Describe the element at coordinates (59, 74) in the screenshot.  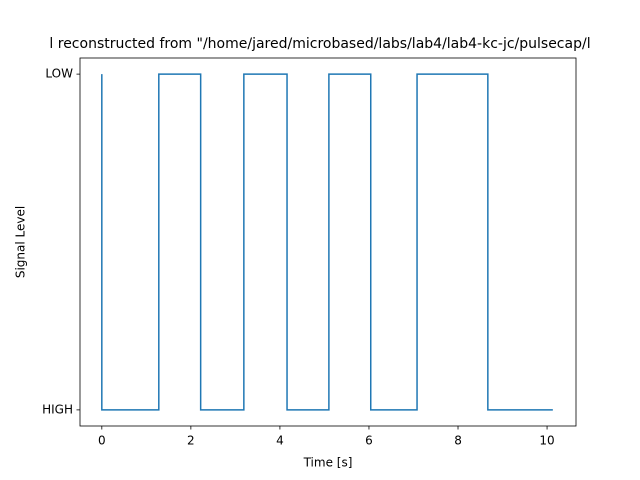
I see `y-tick-label: LOW` at that location.